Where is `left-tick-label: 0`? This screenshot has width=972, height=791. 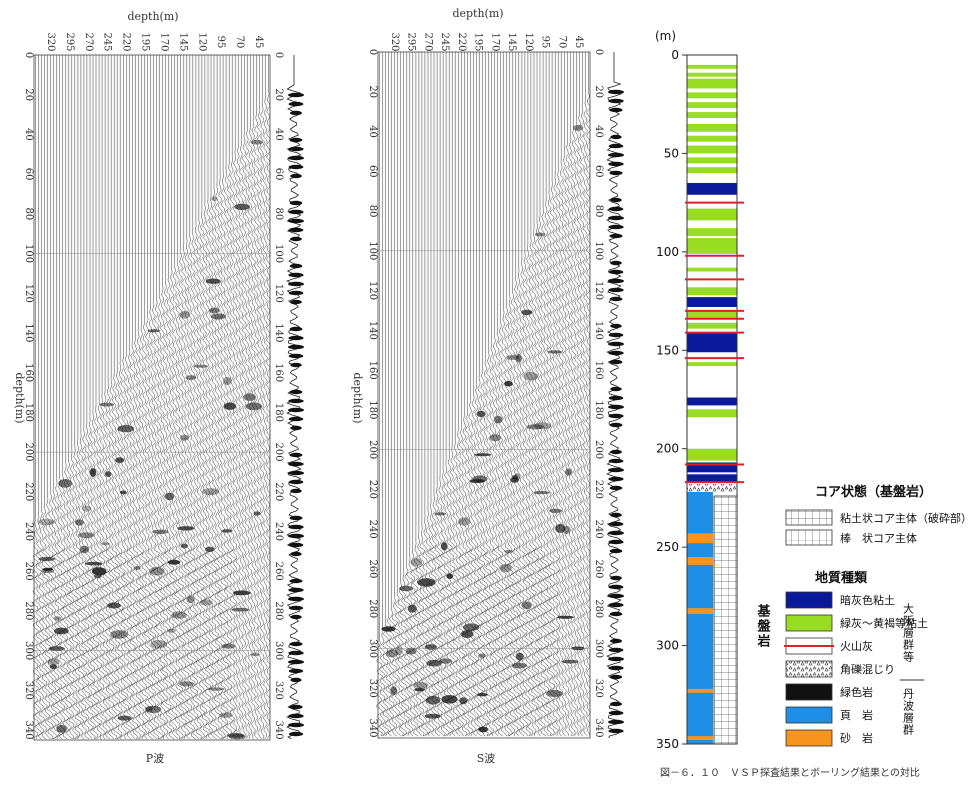
left-tick-label: 0 is located at coordinates (372, 52).